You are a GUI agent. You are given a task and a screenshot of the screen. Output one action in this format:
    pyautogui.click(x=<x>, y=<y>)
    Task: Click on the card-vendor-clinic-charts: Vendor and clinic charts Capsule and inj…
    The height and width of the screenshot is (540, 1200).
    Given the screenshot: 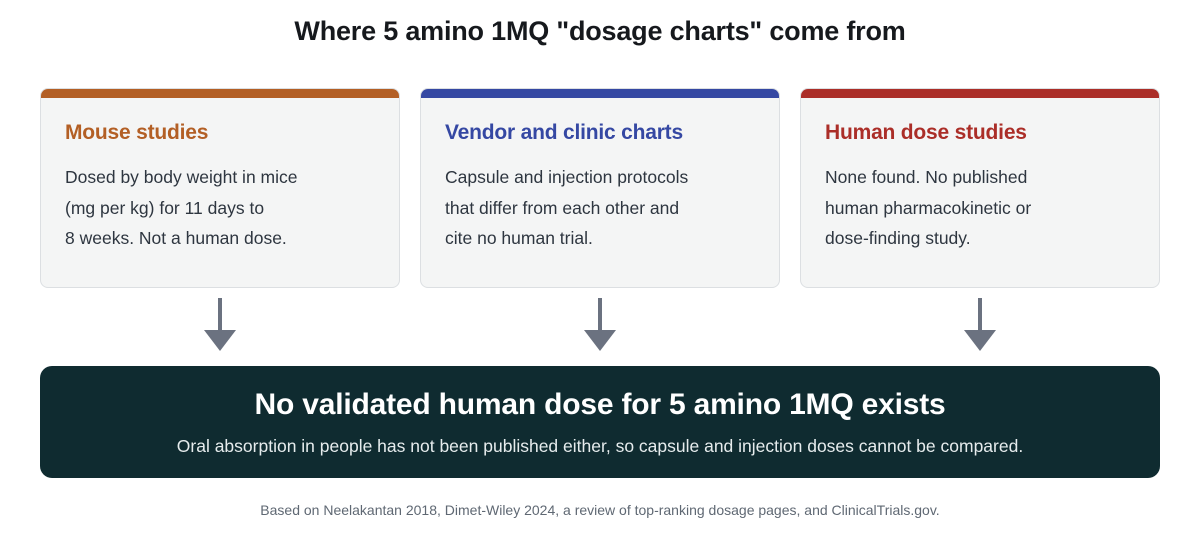 What is the action you would take?
    pyautogui.click(x=600, y=188)
    